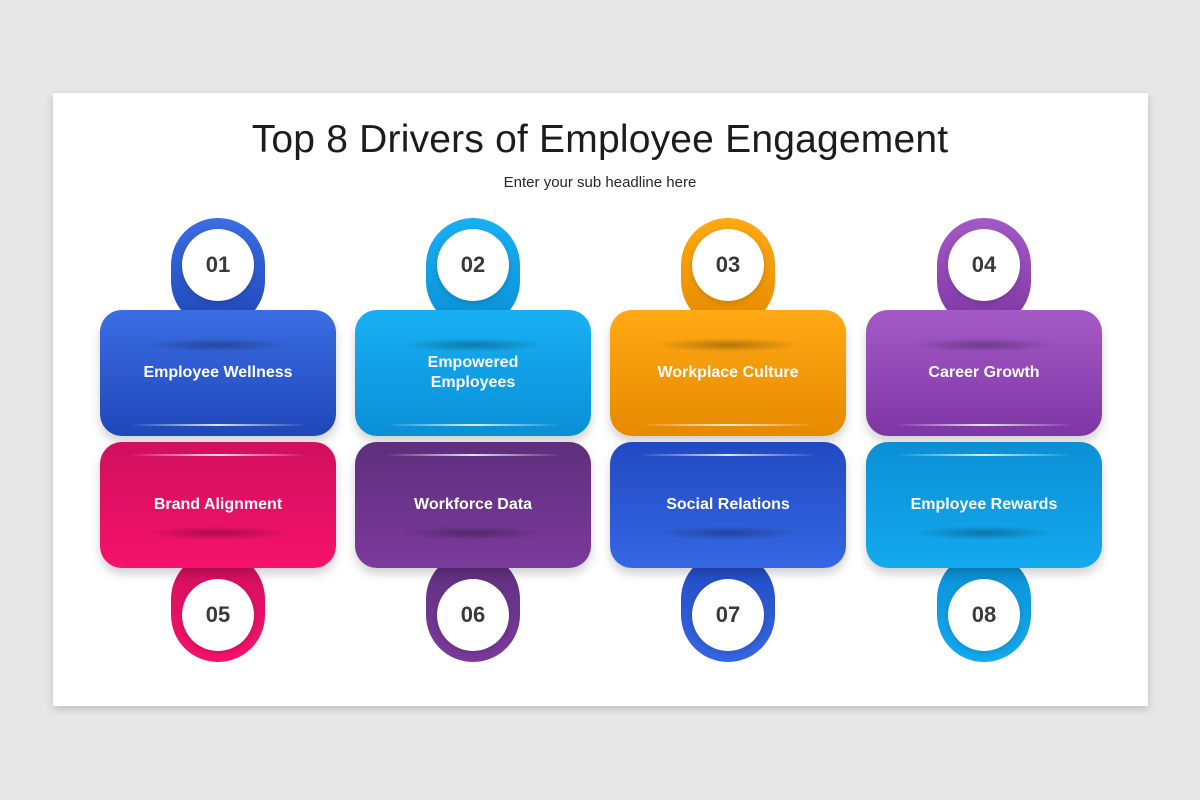  I want to click on driver-item-3: Workplace Culture 03, so click(728, 328).